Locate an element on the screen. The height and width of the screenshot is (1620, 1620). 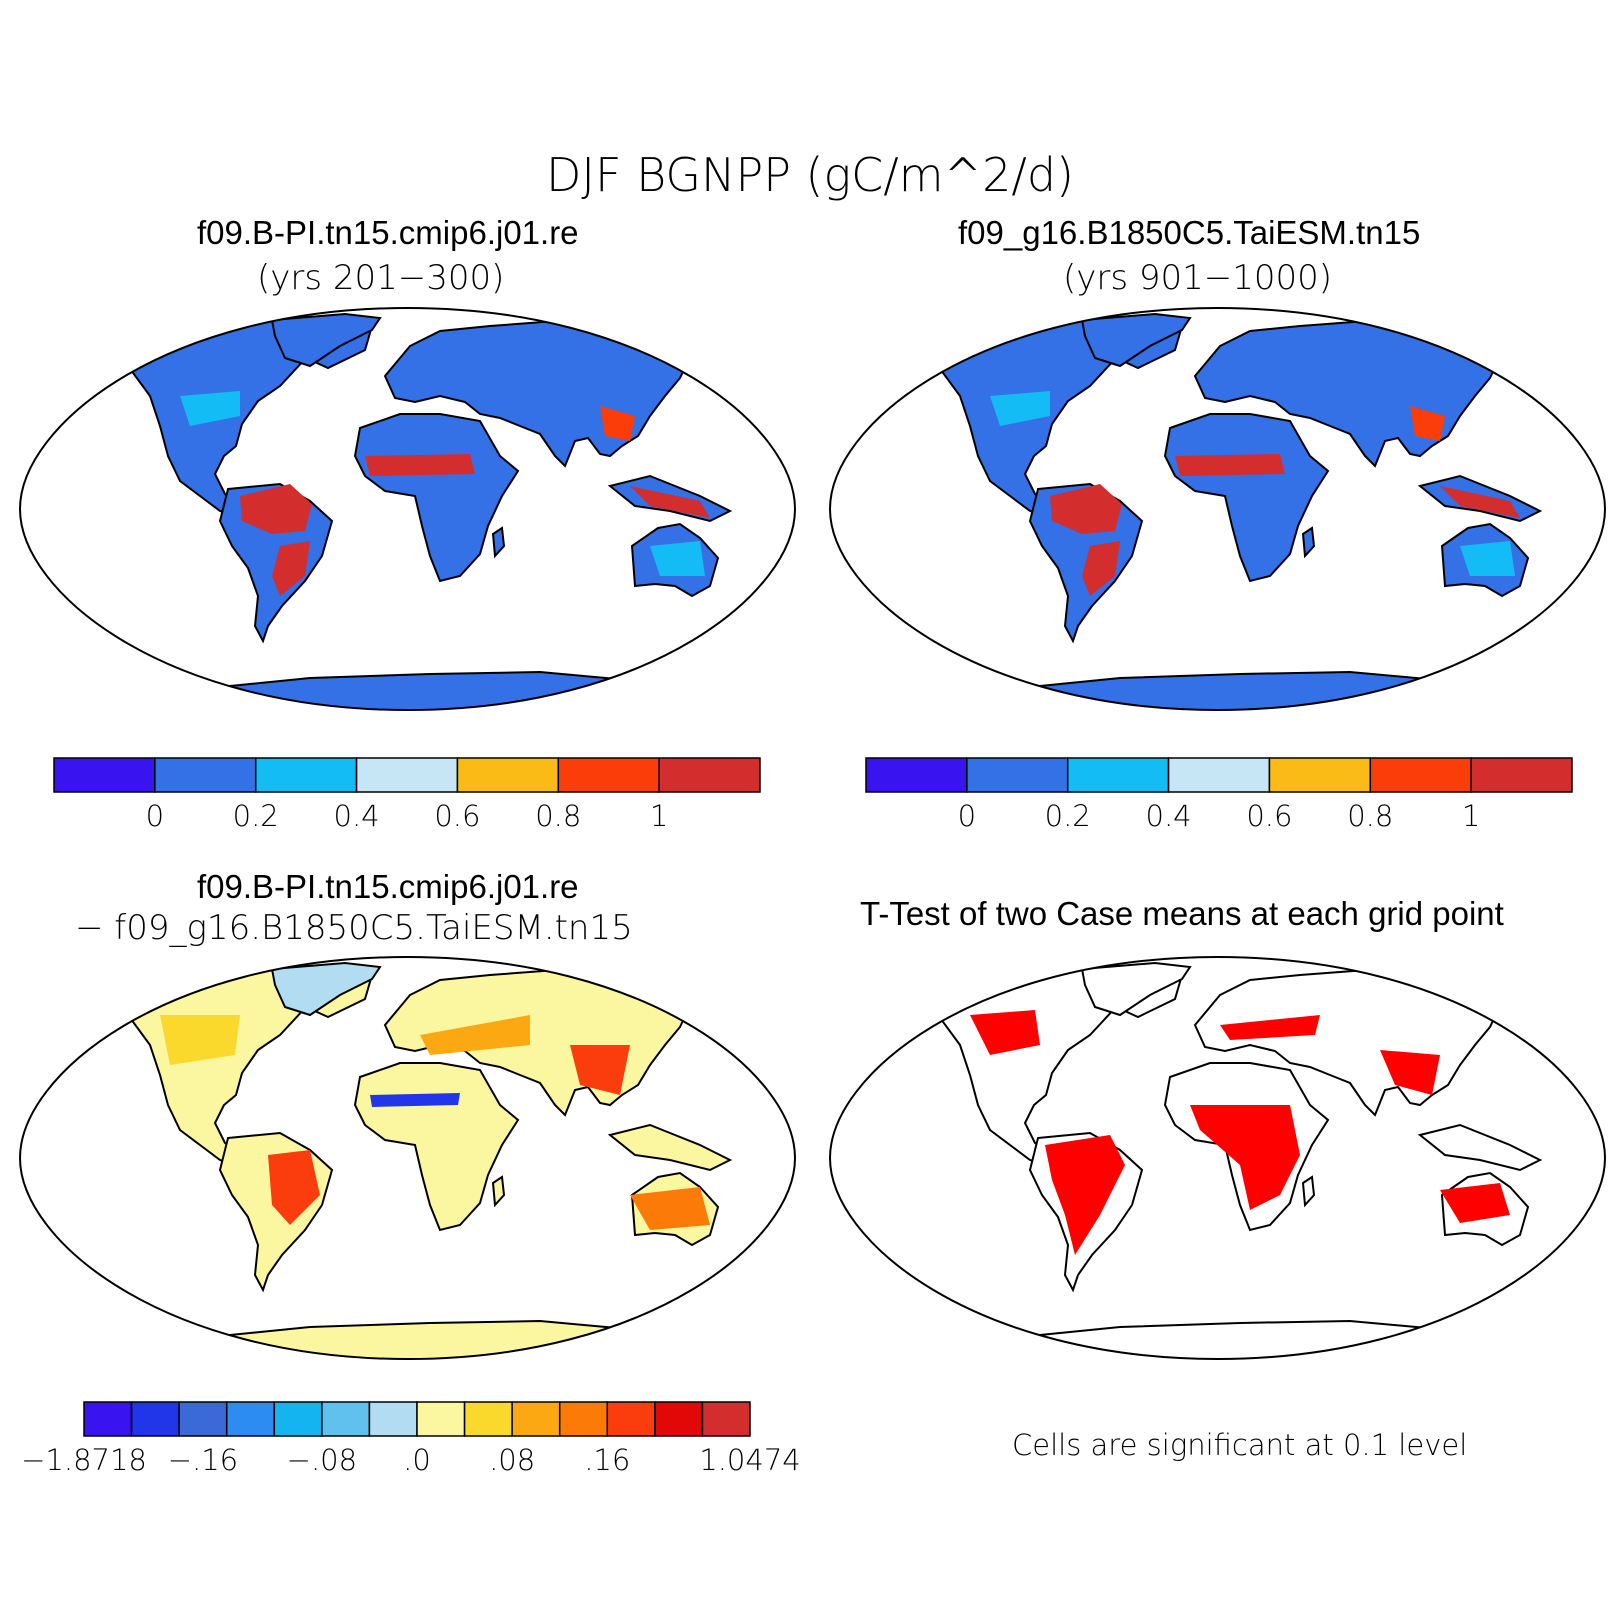
colorbar-label: 1.0474 is located at coordinates (749, 1460).